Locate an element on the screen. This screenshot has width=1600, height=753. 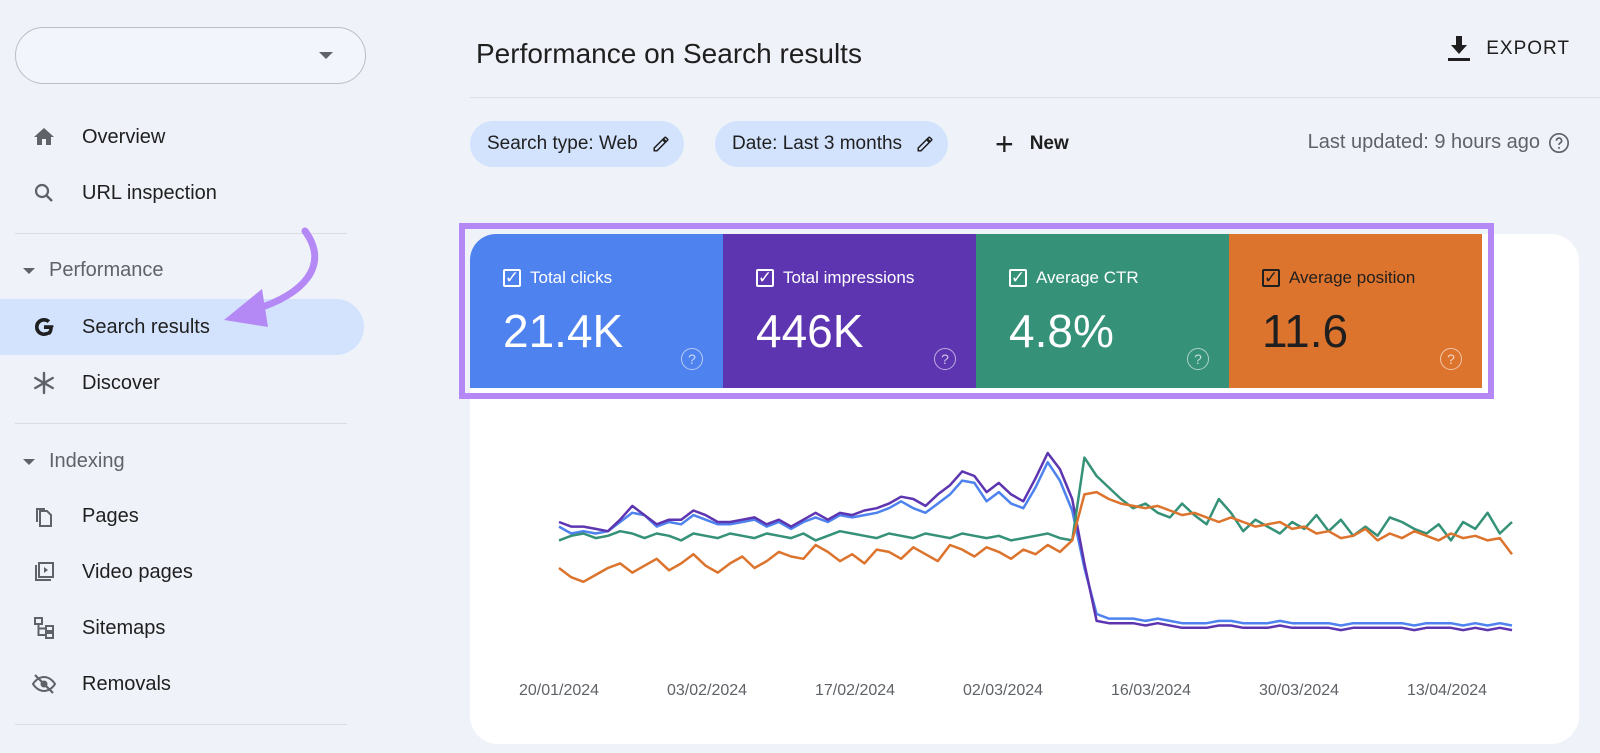
sidebar-item-label: Pages is located at coordinates (110, 515).